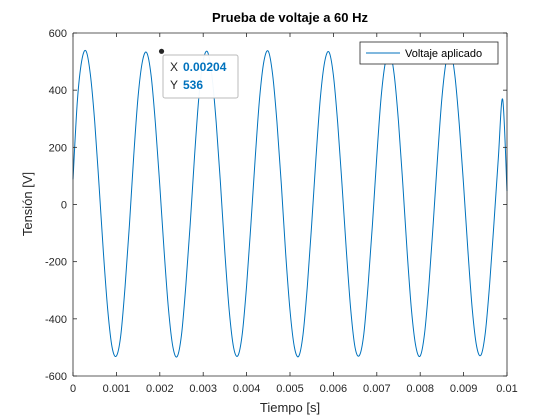 The height and width of the screenshot is (420, 560). Describe the element at coordinates (420, 389) in the screenshot. I see `x-tick-label: 0.008` at that location.